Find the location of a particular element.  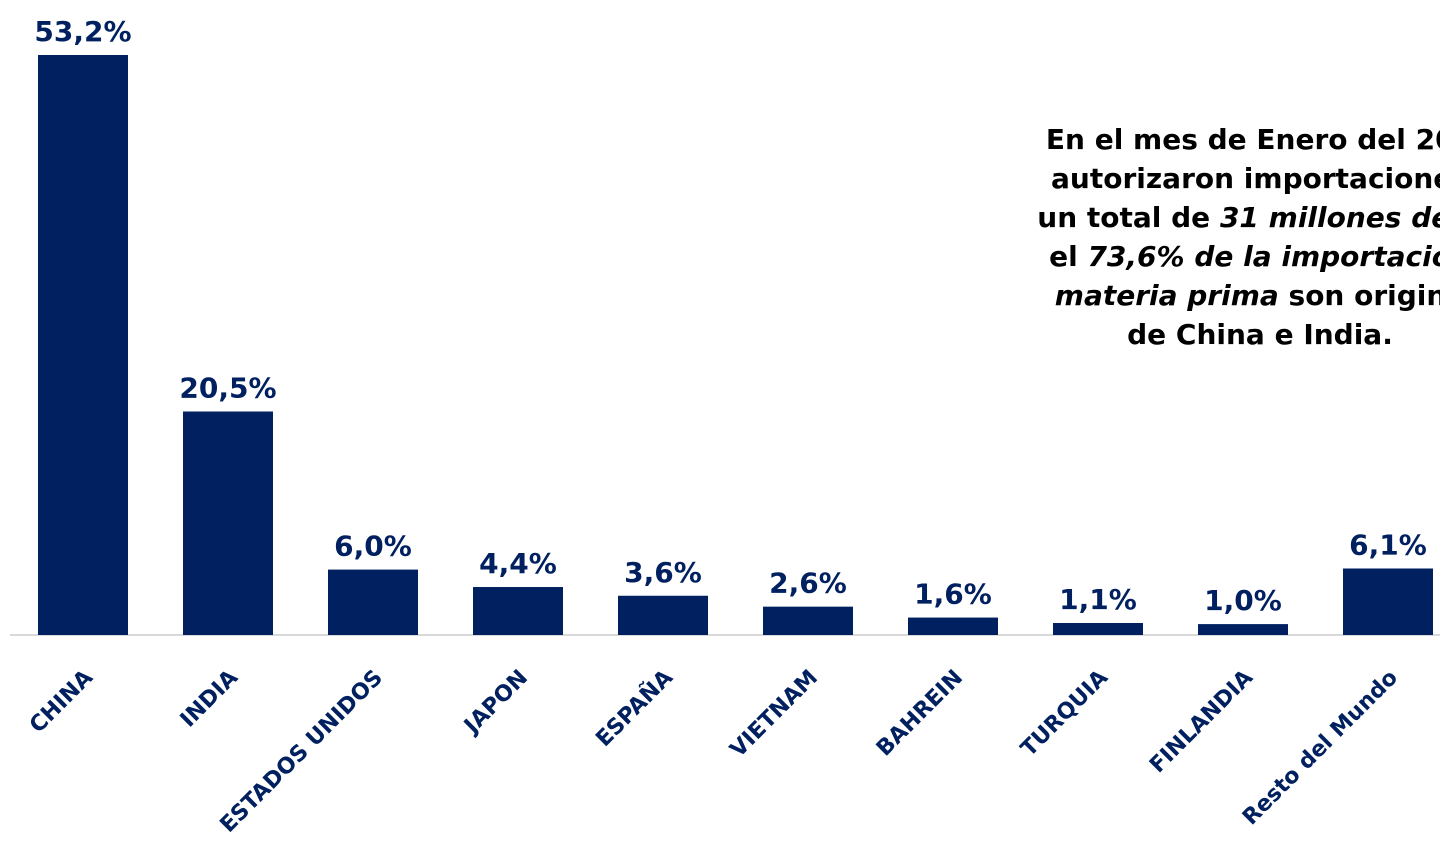

annotation-line-3-pre: un total de is located at coordinates (1128, 217).